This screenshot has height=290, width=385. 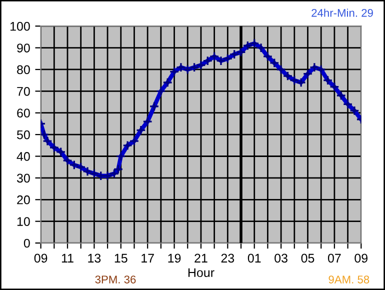 I want to click on x-axis-title: Hour, so click(x=201, y=273).